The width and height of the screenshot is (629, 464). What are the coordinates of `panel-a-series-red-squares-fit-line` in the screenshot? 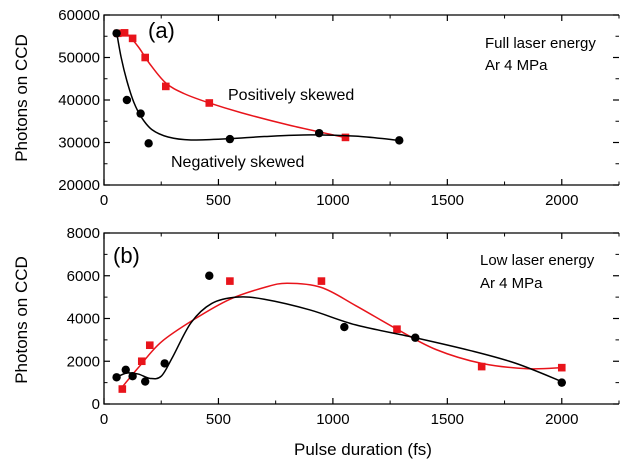 It's located at (231, 85).